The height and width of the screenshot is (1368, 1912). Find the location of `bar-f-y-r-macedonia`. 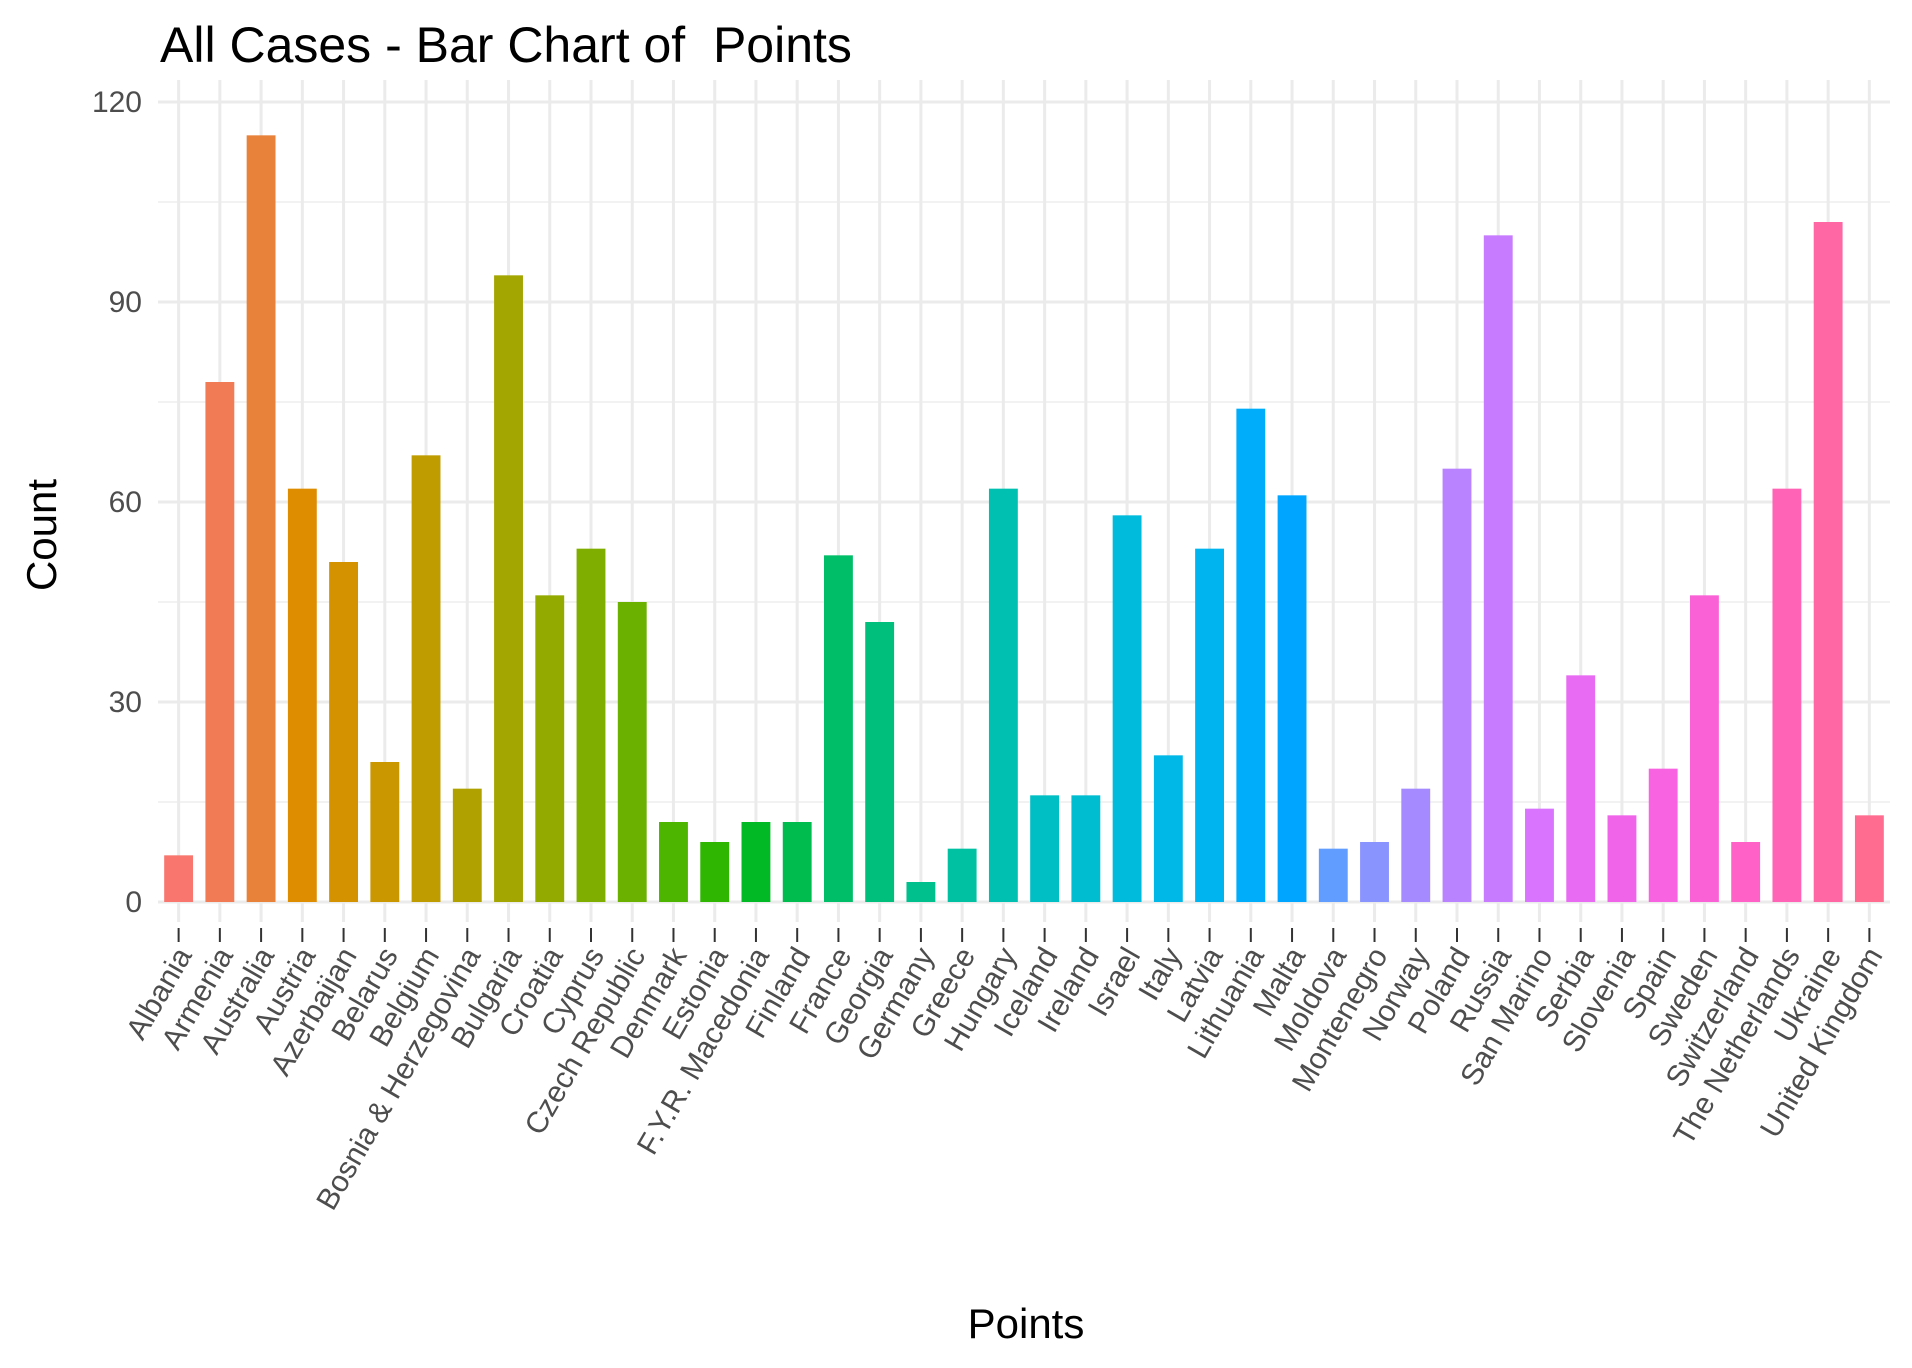

bar-f-y-r-macedonia is located at coordinates (756, 862).